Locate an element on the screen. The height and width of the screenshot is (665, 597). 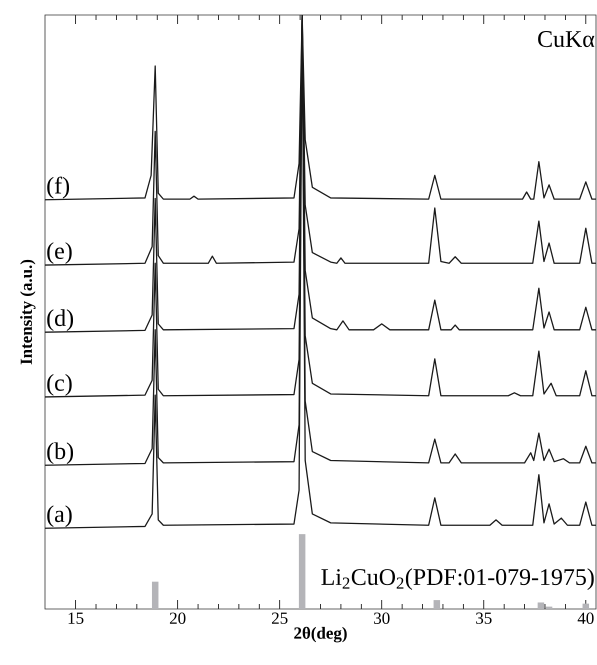
x-tick-label: 30 is located at coordinates (382, 618).